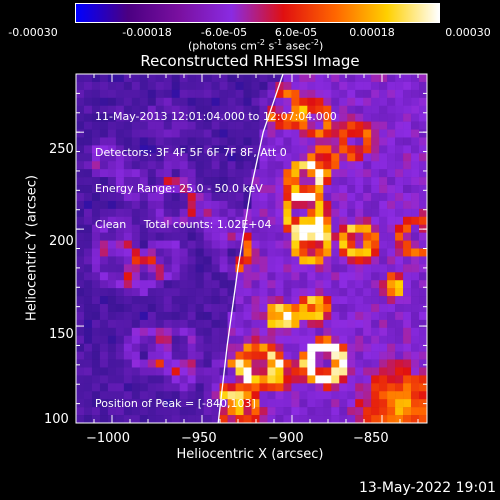 The height and width of the screenshot is (500, 500). What do you see at coordinates (216, 116) in the screenshot?
I see `info-time-range: 11-May-2013 12:01:04.000 to 12:07:04.000` at bounding box center [216, 116].